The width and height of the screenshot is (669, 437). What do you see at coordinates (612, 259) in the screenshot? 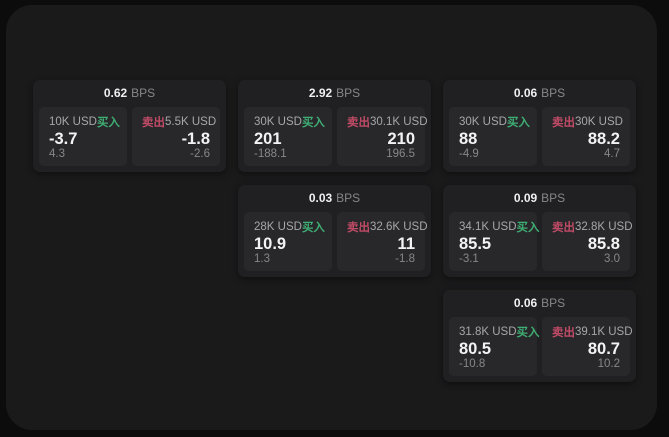
I see `sell-sub-value: 3.0` at bounding box center [612, 259].